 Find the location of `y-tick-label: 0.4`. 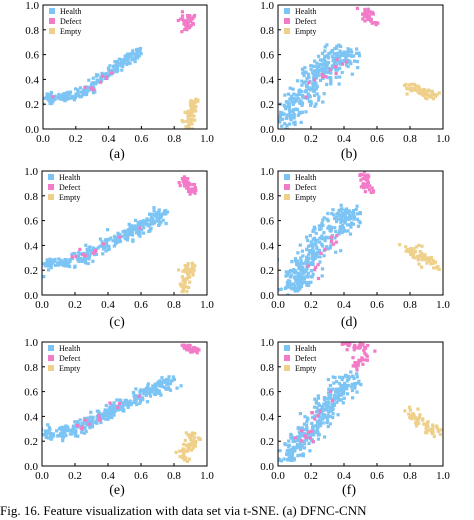

y-tick-label: 0.4 is located at coordinates (267, 80).